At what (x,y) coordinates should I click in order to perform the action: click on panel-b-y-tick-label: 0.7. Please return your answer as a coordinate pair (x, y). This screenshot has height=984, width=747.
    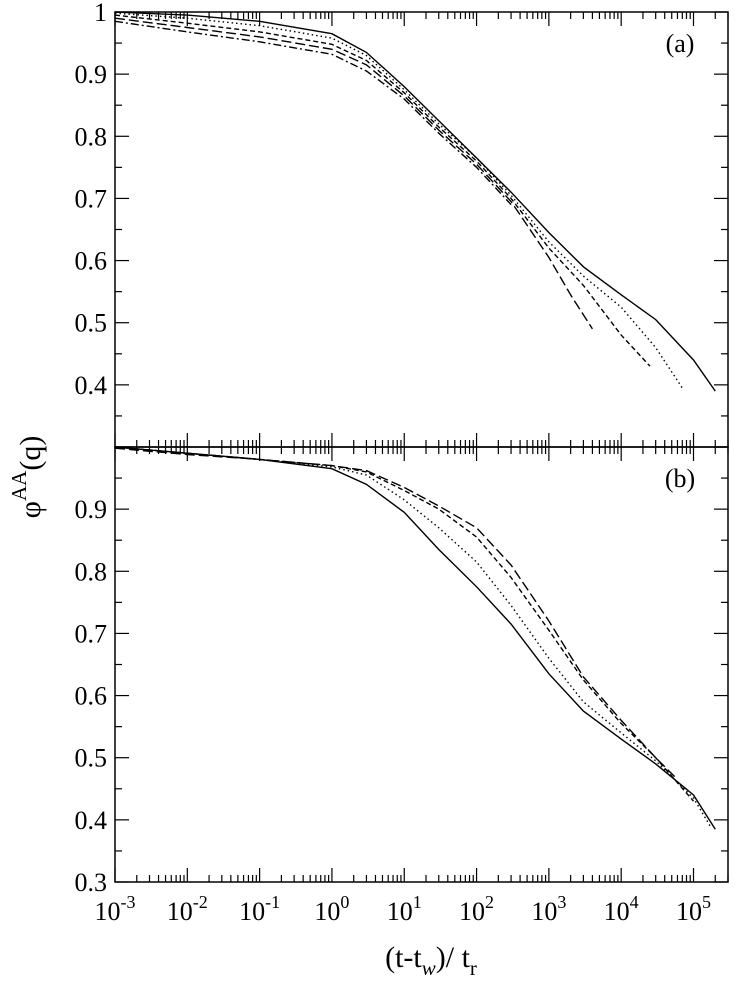
    Looking at the image, I should click on (91, 633).